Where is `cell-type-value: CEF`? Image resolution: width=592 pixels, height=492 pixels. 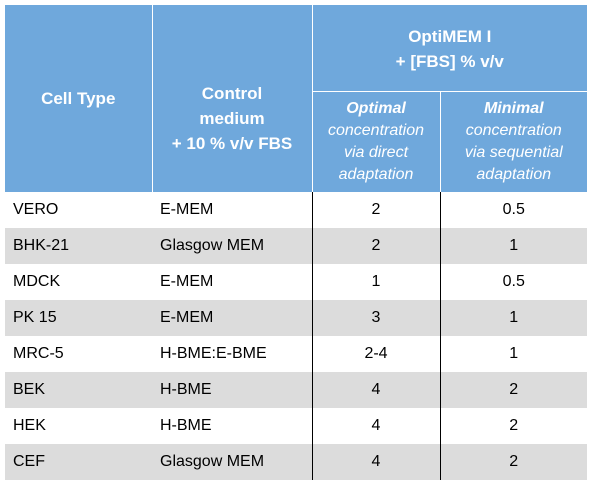 cell-type-value: CEF is located at coordinates (78, 462).